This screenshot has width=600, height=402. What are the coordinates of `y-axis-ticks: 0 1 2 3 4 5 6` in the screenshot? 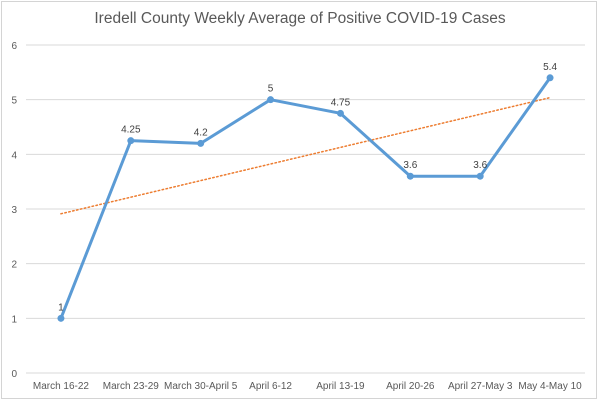 It's located at (14, 210).